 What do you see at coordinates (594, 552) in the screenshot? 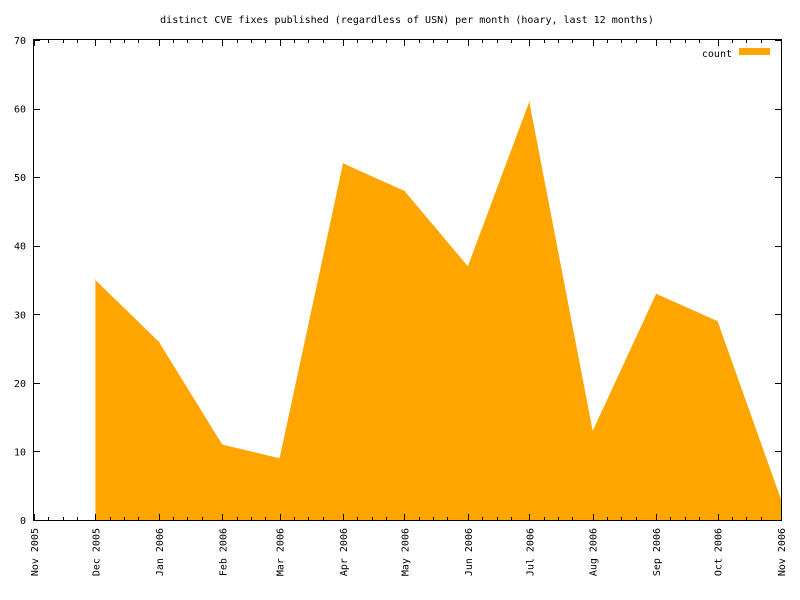
I see `x-tick-label: Aug 2006` at bounding box center [594, 552].